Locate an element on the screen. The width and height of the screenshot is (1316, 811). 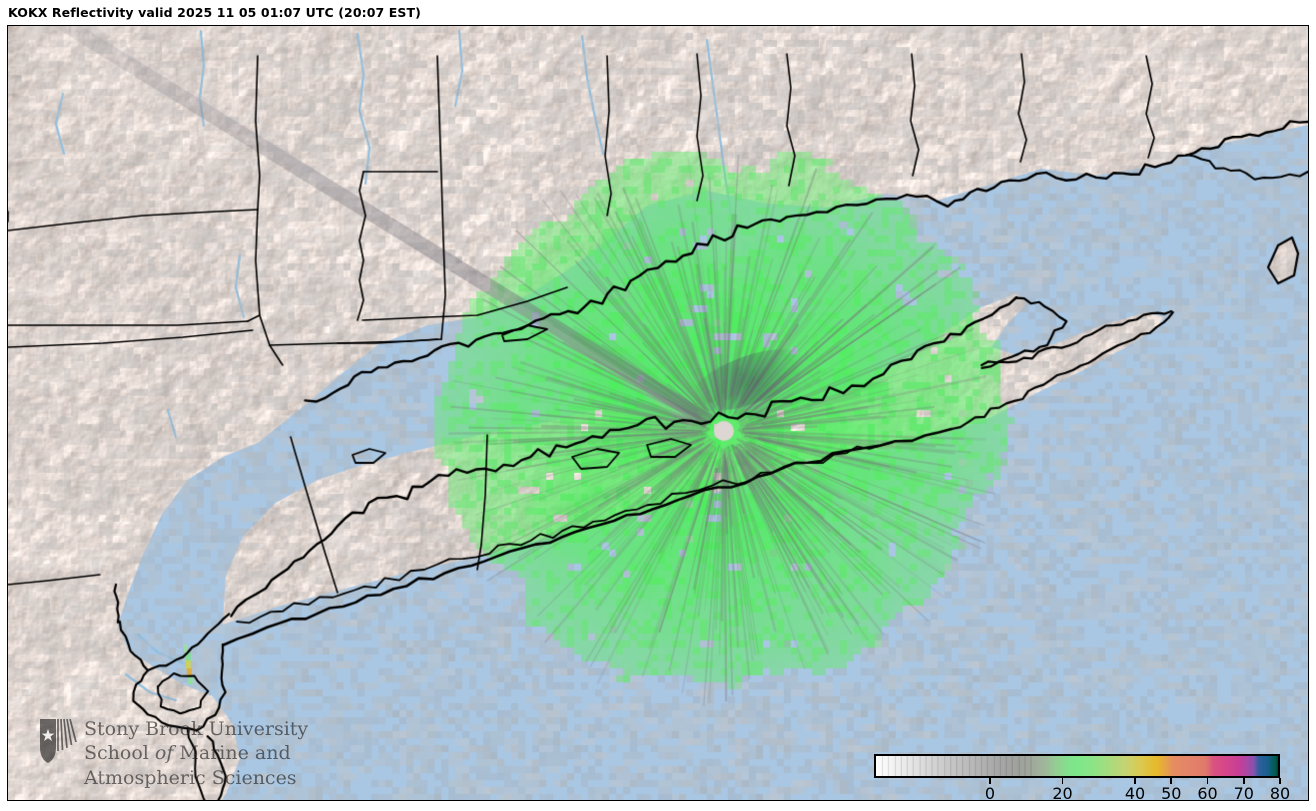
colorbar-bar is located at coordinates (1077, 766).